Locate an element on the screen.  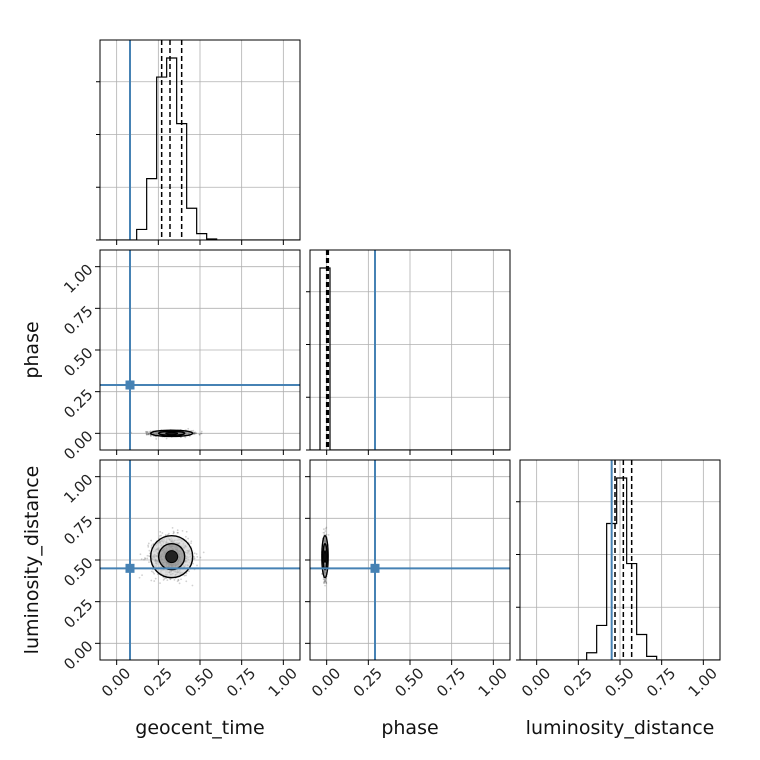
contour-inner-geocent_time-phase is located at coordinates (172, 433).